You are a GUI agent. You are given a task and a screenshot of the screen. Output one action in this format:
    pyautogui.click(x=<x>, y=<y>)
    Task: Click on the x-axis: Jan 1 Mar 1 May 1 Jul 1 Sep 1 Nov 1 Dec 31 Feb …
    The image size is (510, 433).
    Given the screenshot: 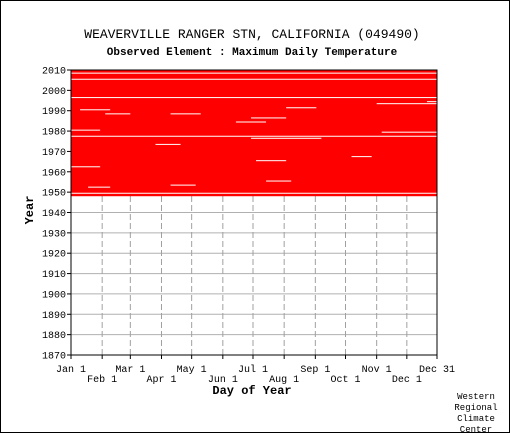 What is the action you would take?
    pyautogui.click(x=255, y=370)
    